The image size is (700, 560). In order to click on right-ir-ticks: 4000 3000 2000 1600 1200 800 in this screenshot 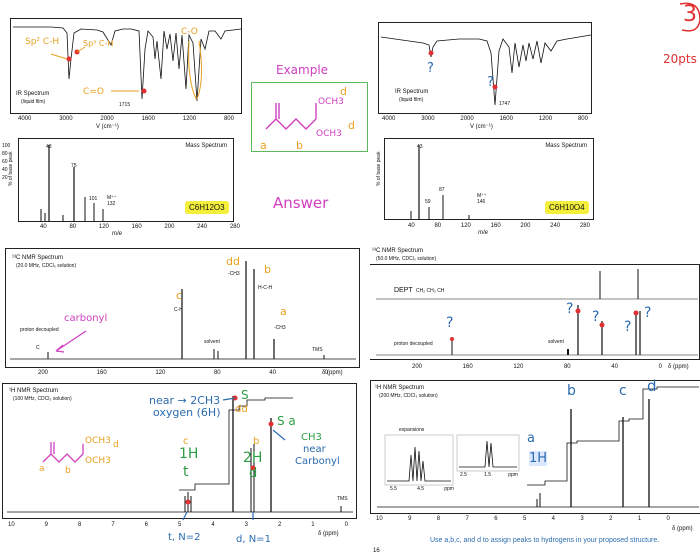, I will do `click(485, 119)`.